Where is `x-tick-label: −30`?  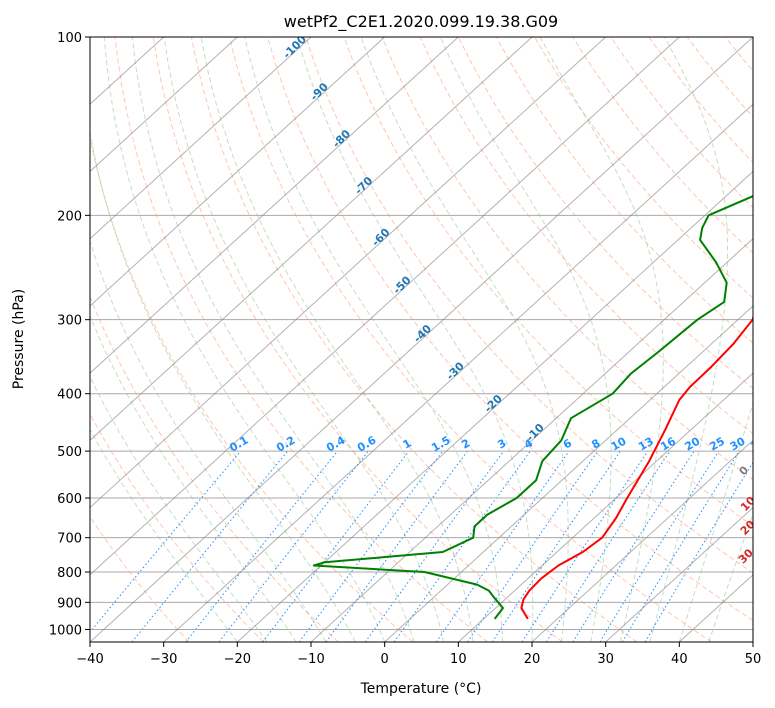 x-tick-label: −30 is located at coordinates (163, 659).